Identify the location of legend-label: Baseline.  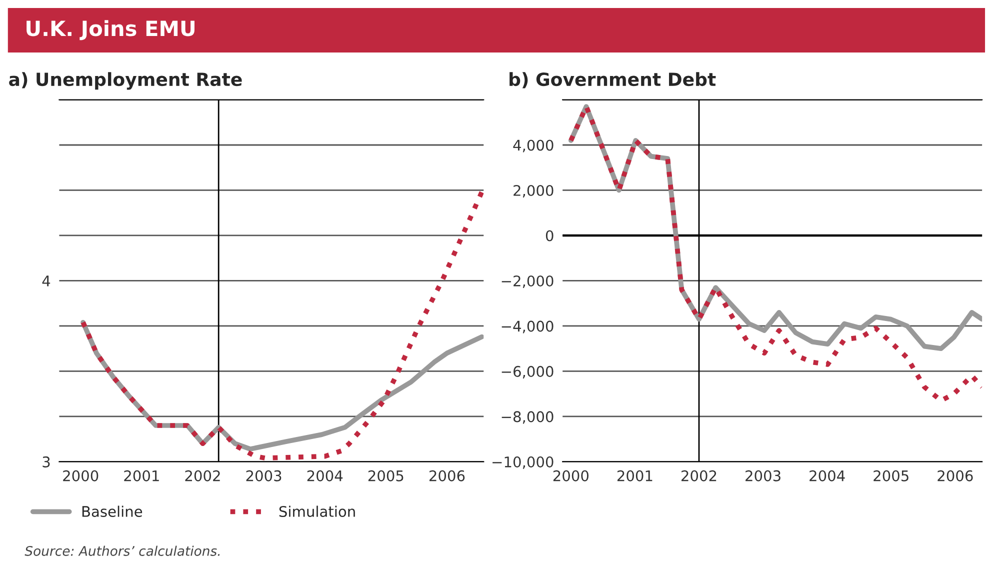
(112, 511).